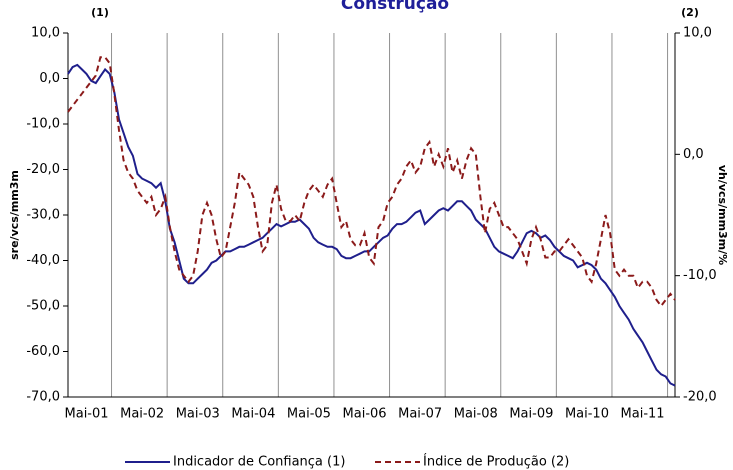  I want to click on y-tick-label: 10,0, so click(45, 33).